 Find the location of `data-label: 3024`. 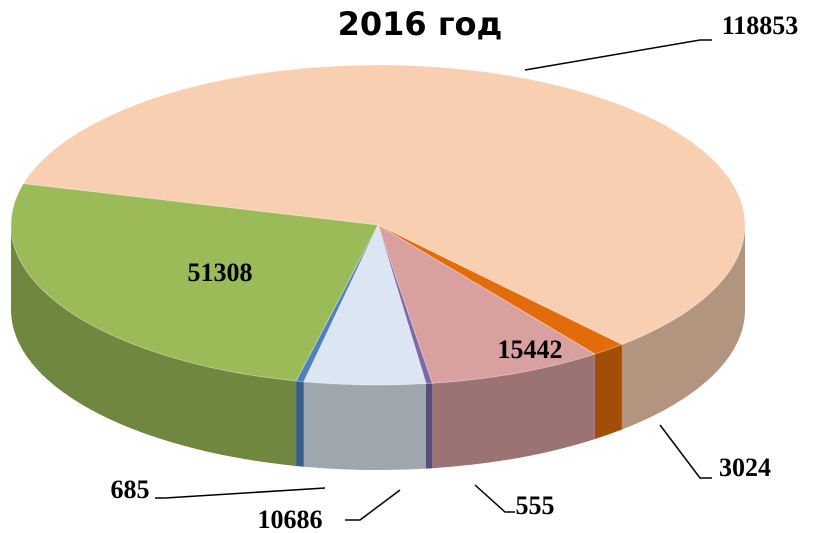

data-label: 3024 is located at coordinates (745, 467).